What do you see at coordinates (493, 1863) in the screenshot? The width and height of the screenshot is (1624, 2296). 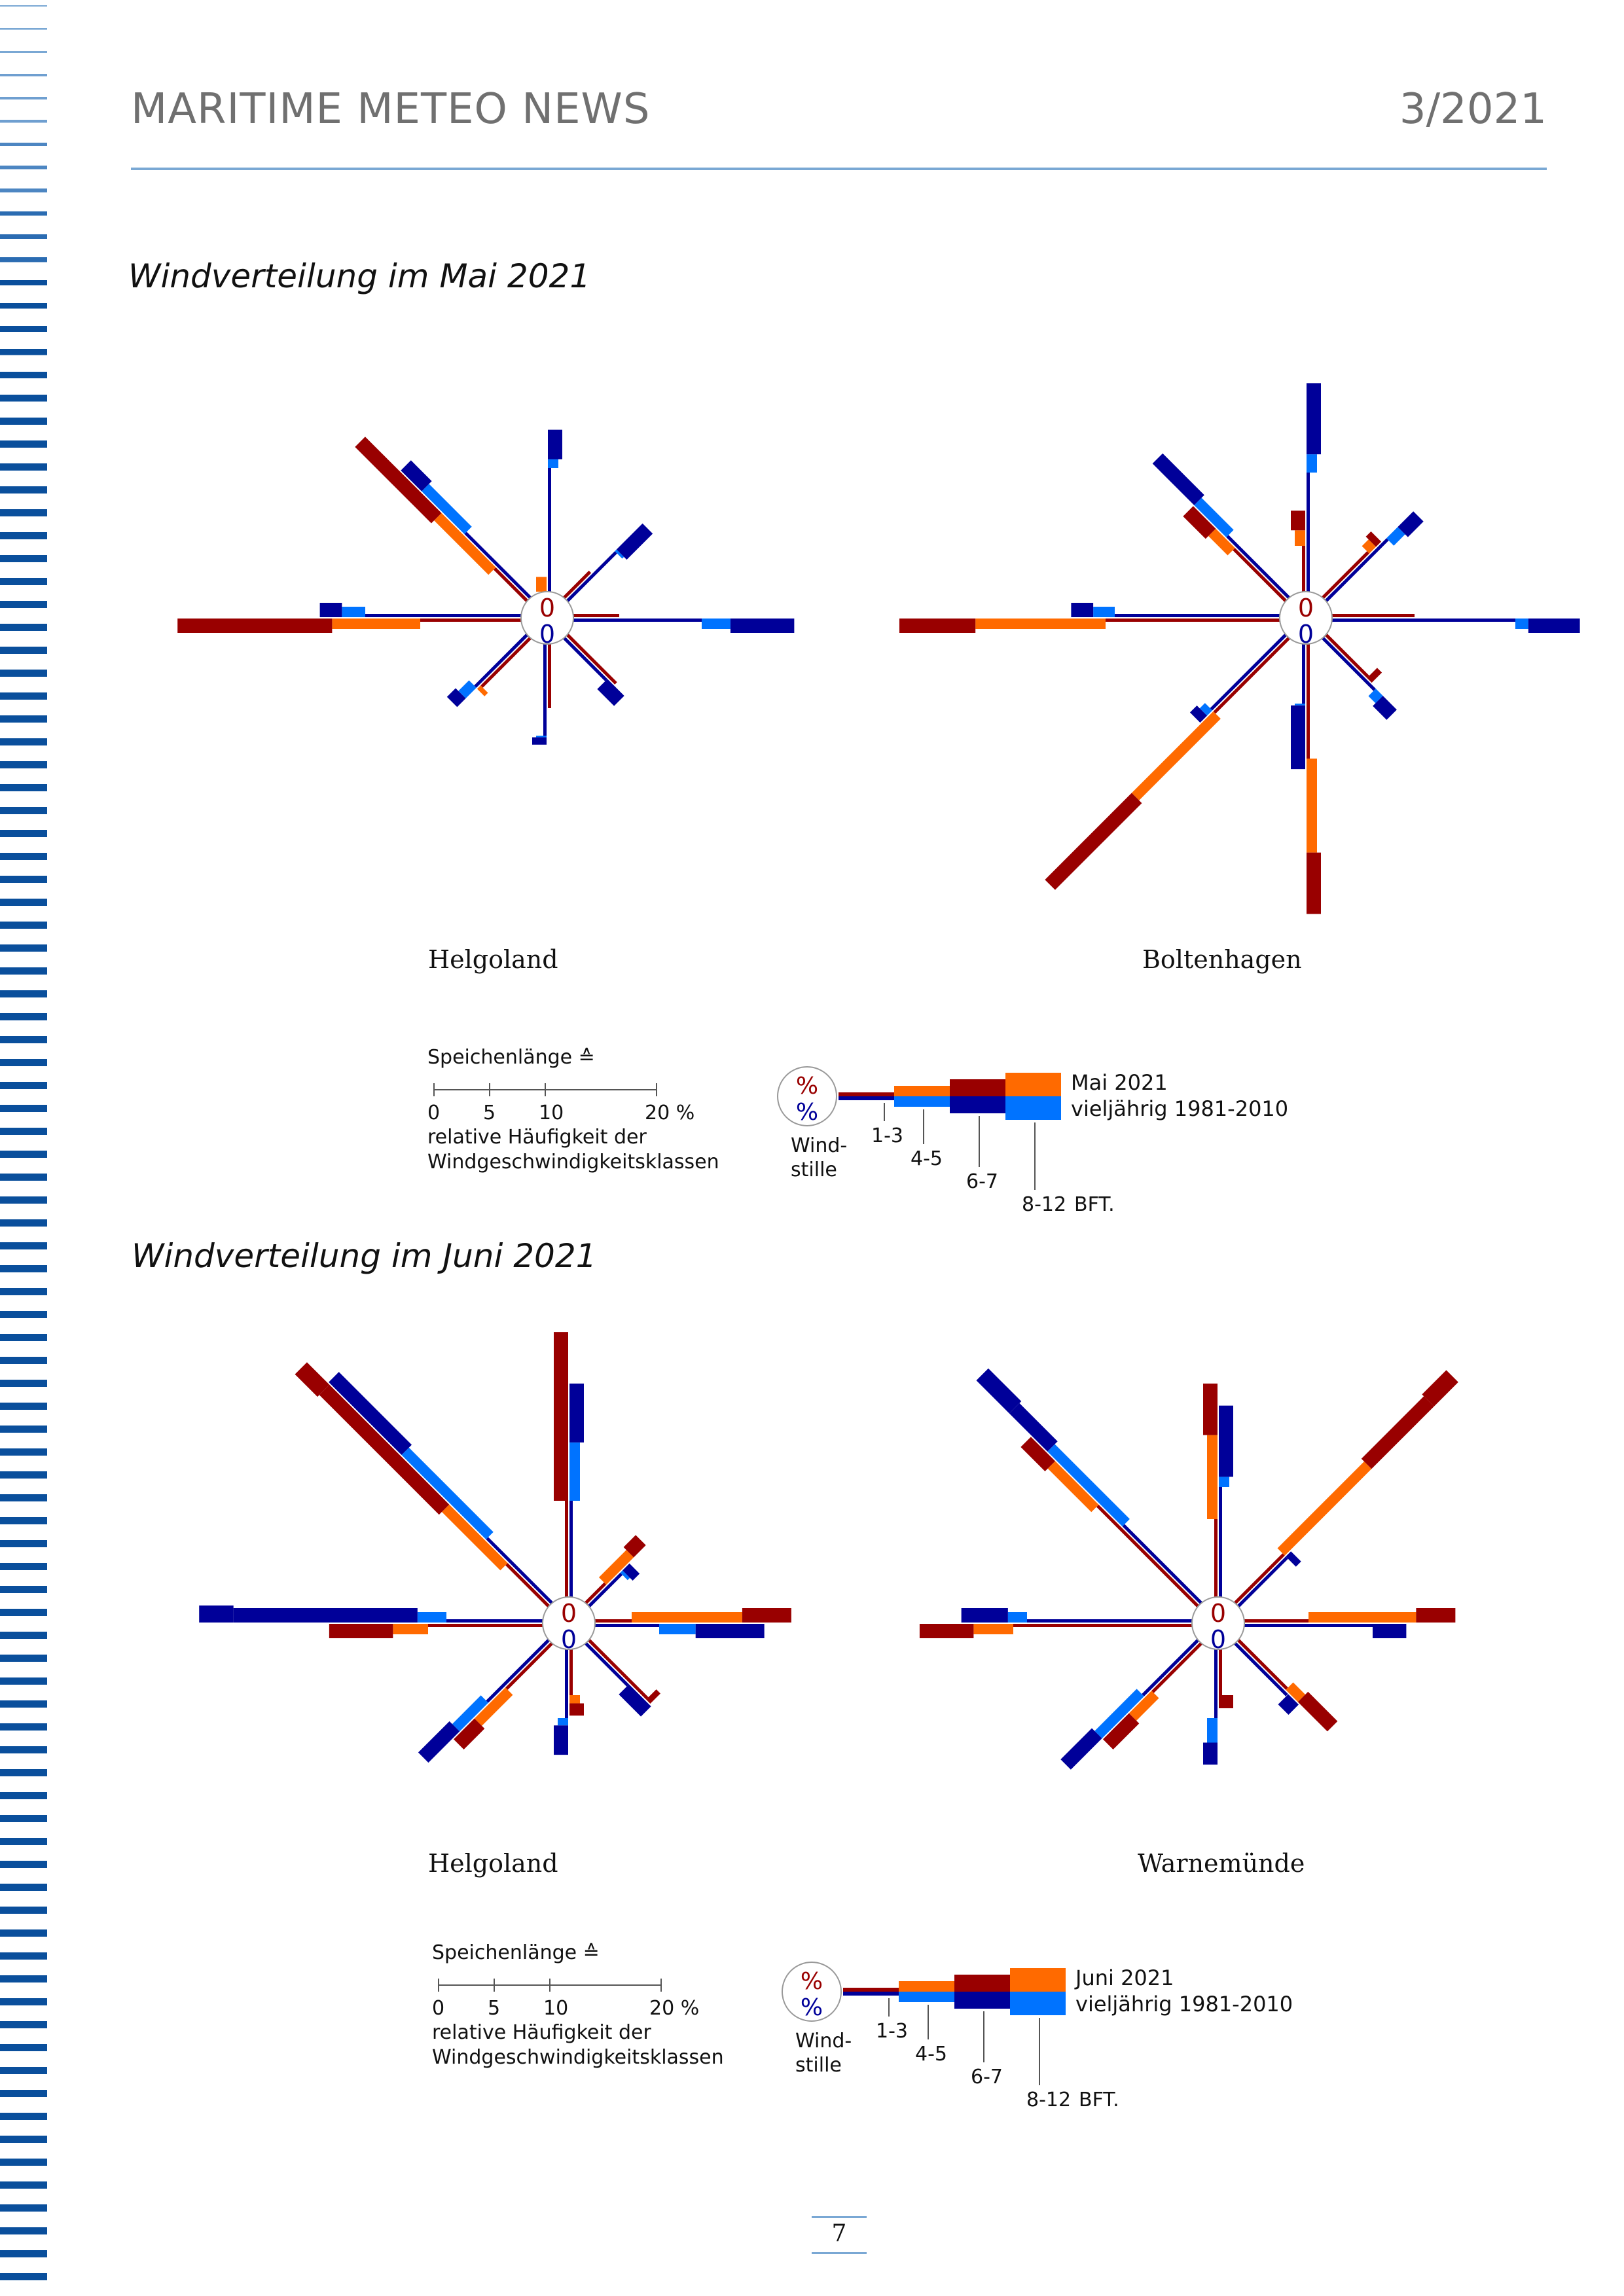 I see `station-label: Helgoland` at bounding box center [493, 1863].